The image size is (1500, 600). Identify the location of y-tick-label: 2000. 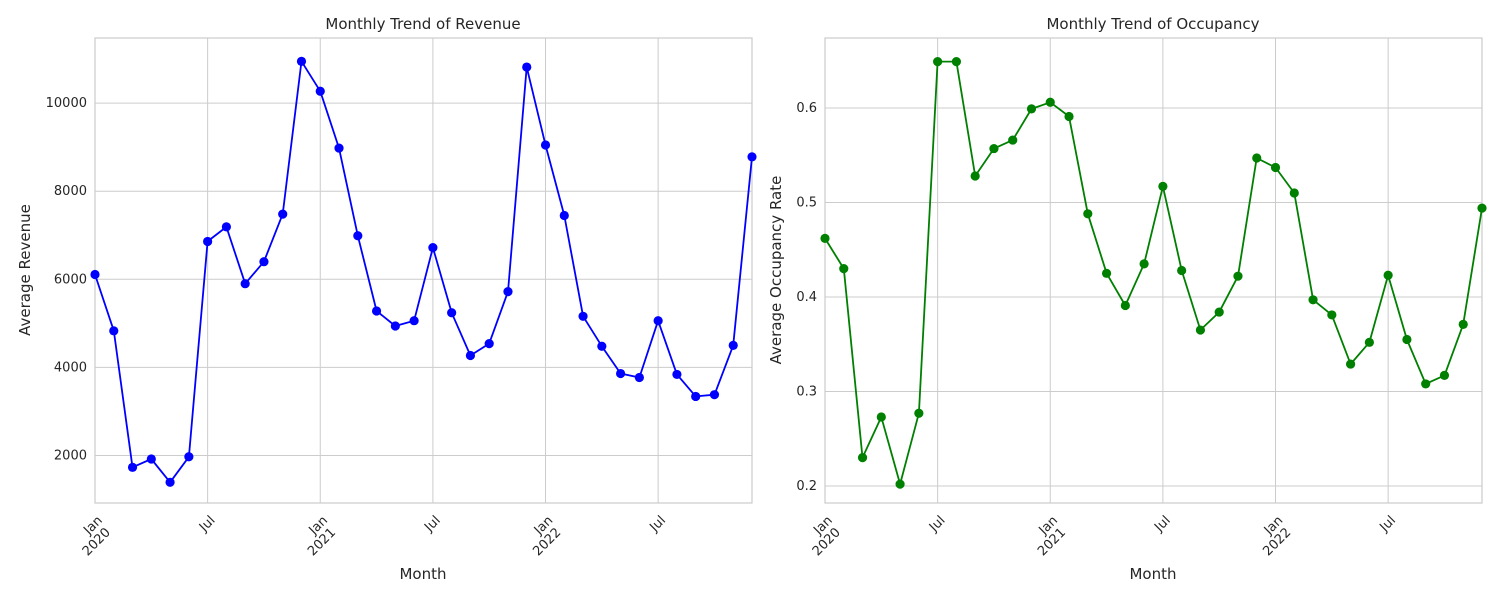
(70, 455).